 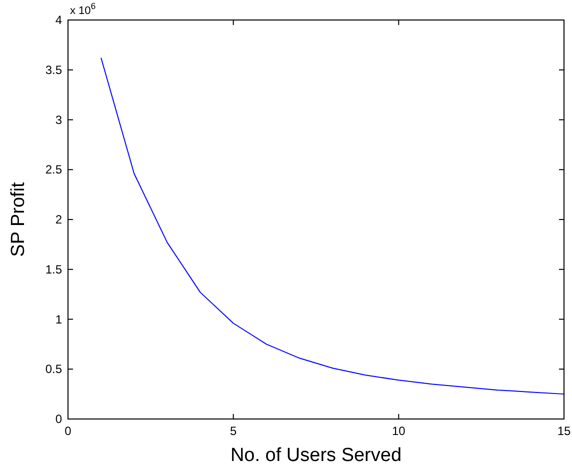 I want to click on y-tick-label: 0, so click(x=58, y=419).